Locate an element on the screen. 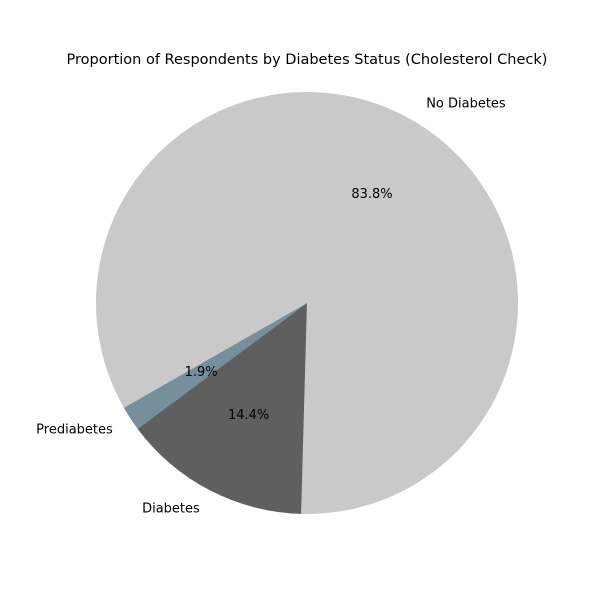  percent-label-diabetes: 14.4% is located at coordinates (248, 415).